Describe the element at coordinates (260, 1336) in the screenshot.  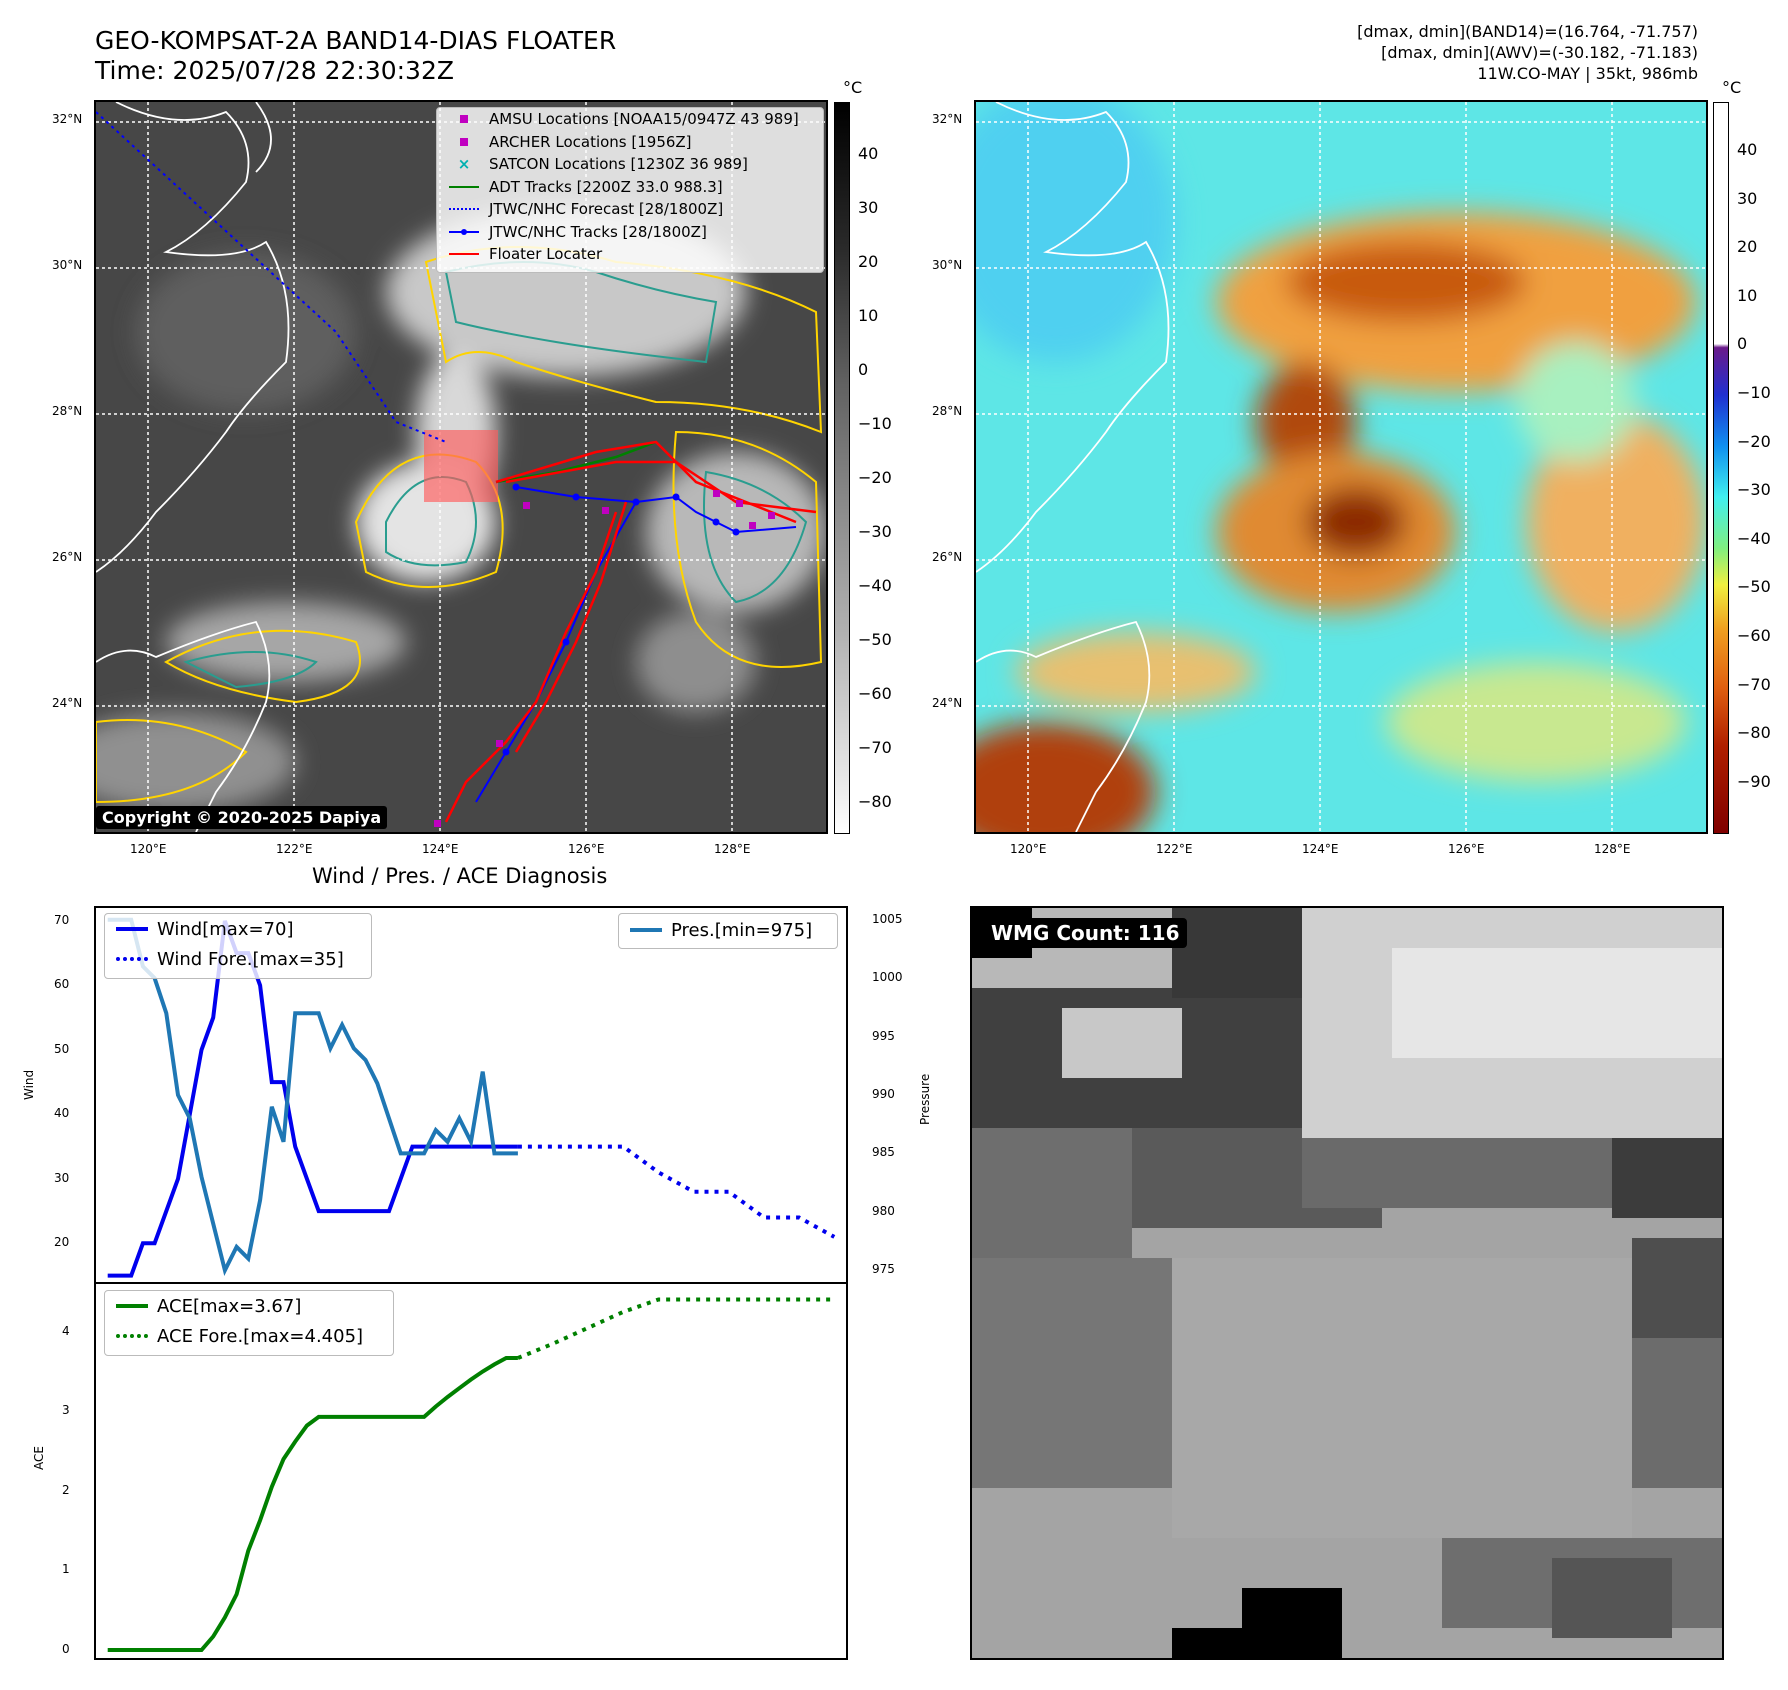
I see `legend-label: ACE Fore.[max=4.405]` at that location.